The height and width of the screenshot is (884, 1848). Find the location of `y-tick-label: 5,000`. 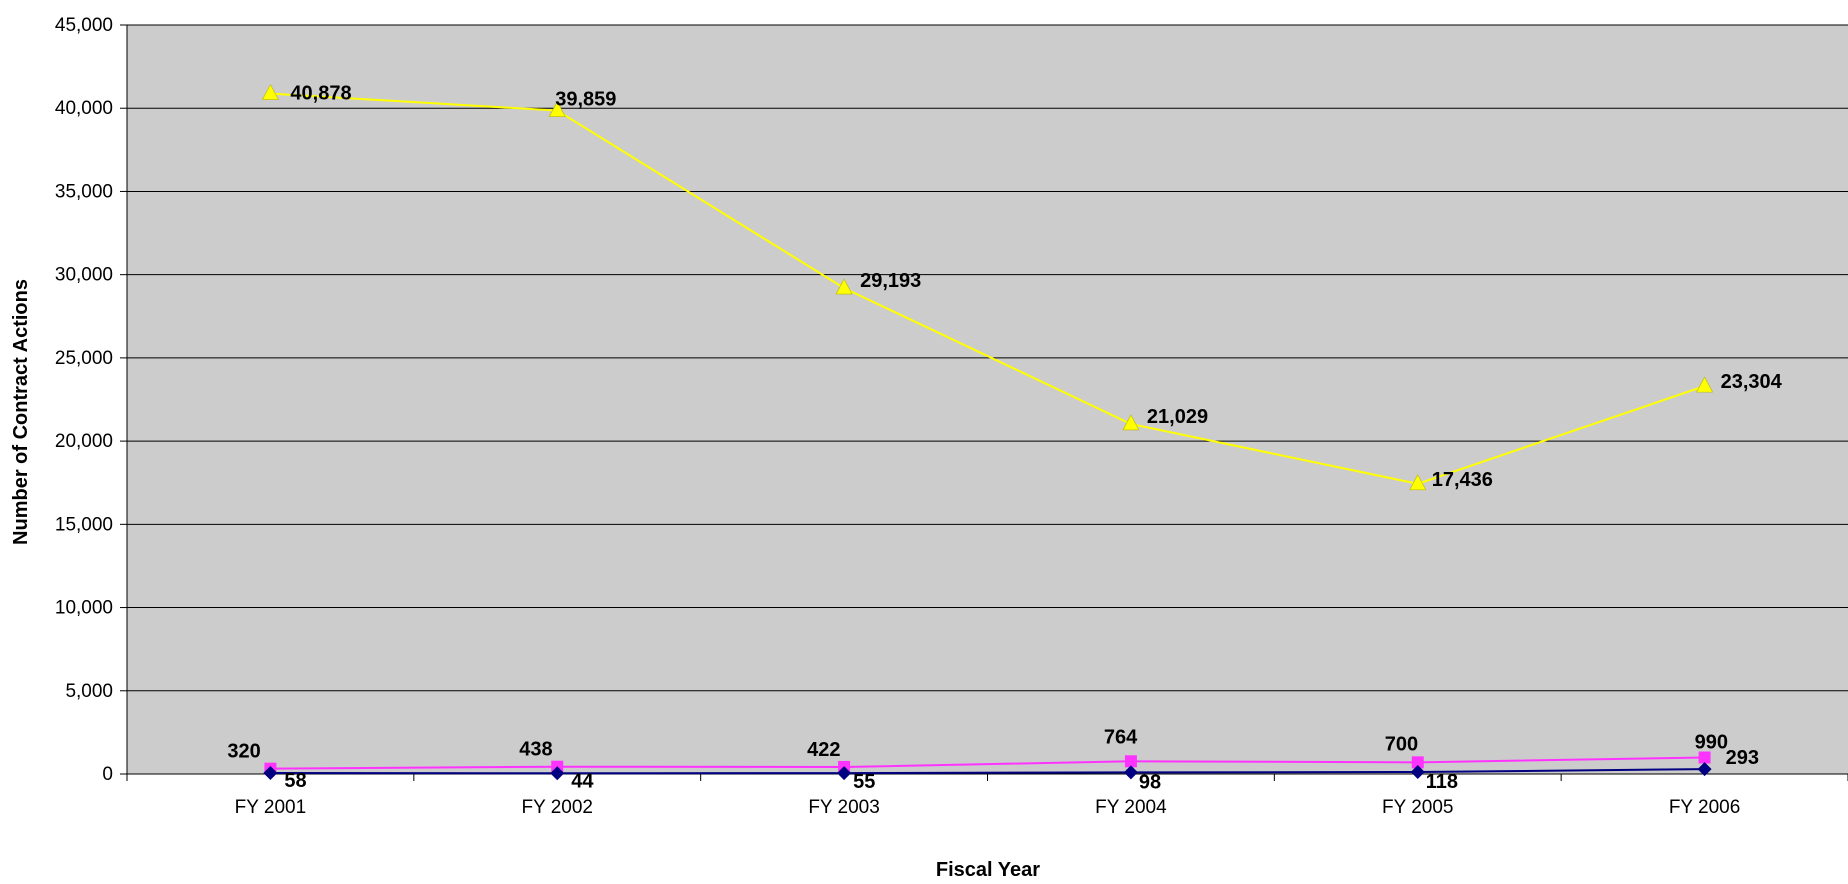

y-tick-label: 5,000 is located at coordinates (89, 691).